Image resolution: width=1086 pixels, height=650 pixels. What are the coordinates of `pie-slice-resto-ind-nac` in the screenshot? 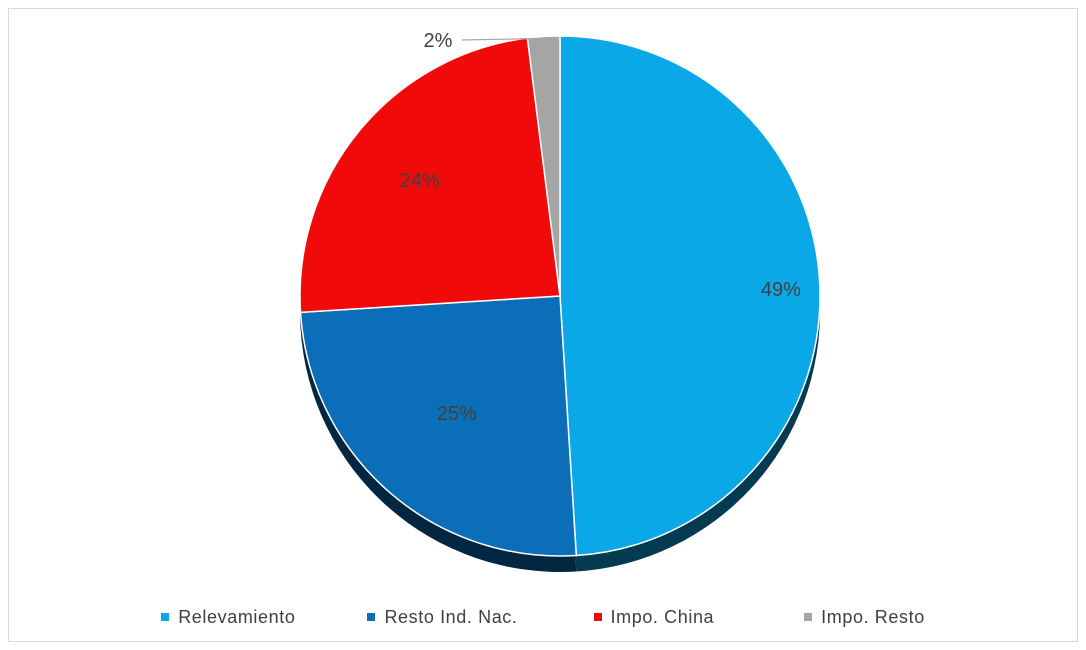 It's located at (438, 426).